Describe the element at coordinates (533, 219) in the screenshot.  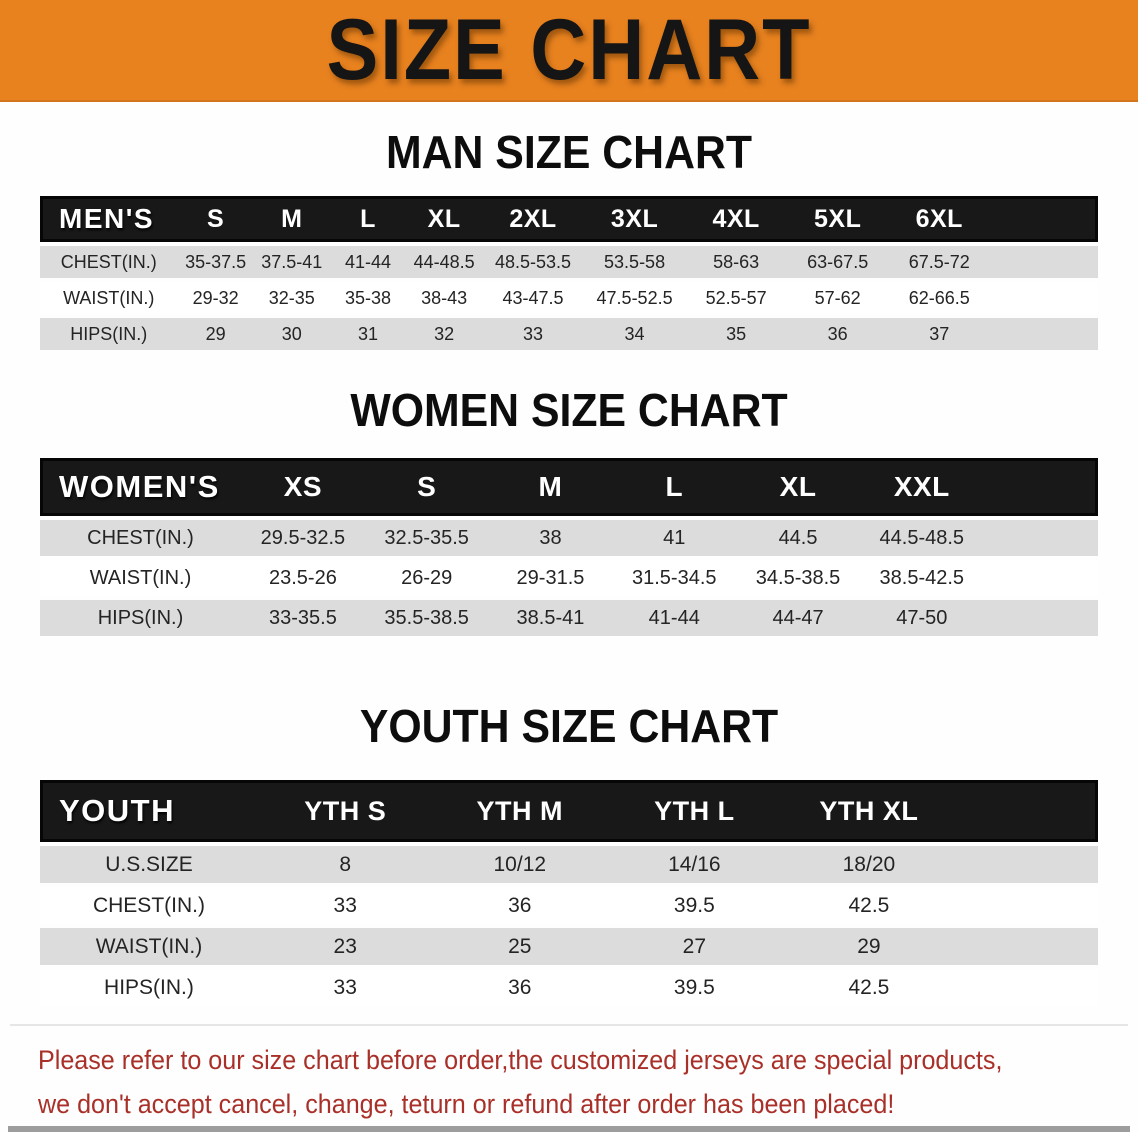
I see `size-column-header: 2XL` at that location.